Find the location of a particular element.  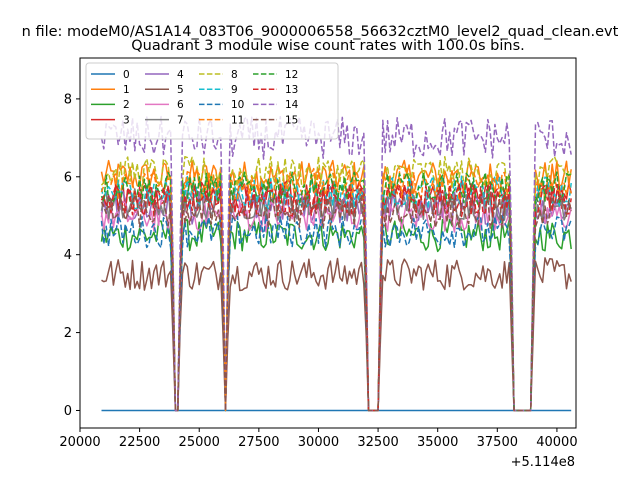

y-axis: 0 2 4 6 8 is located at coordinates (72, 255).